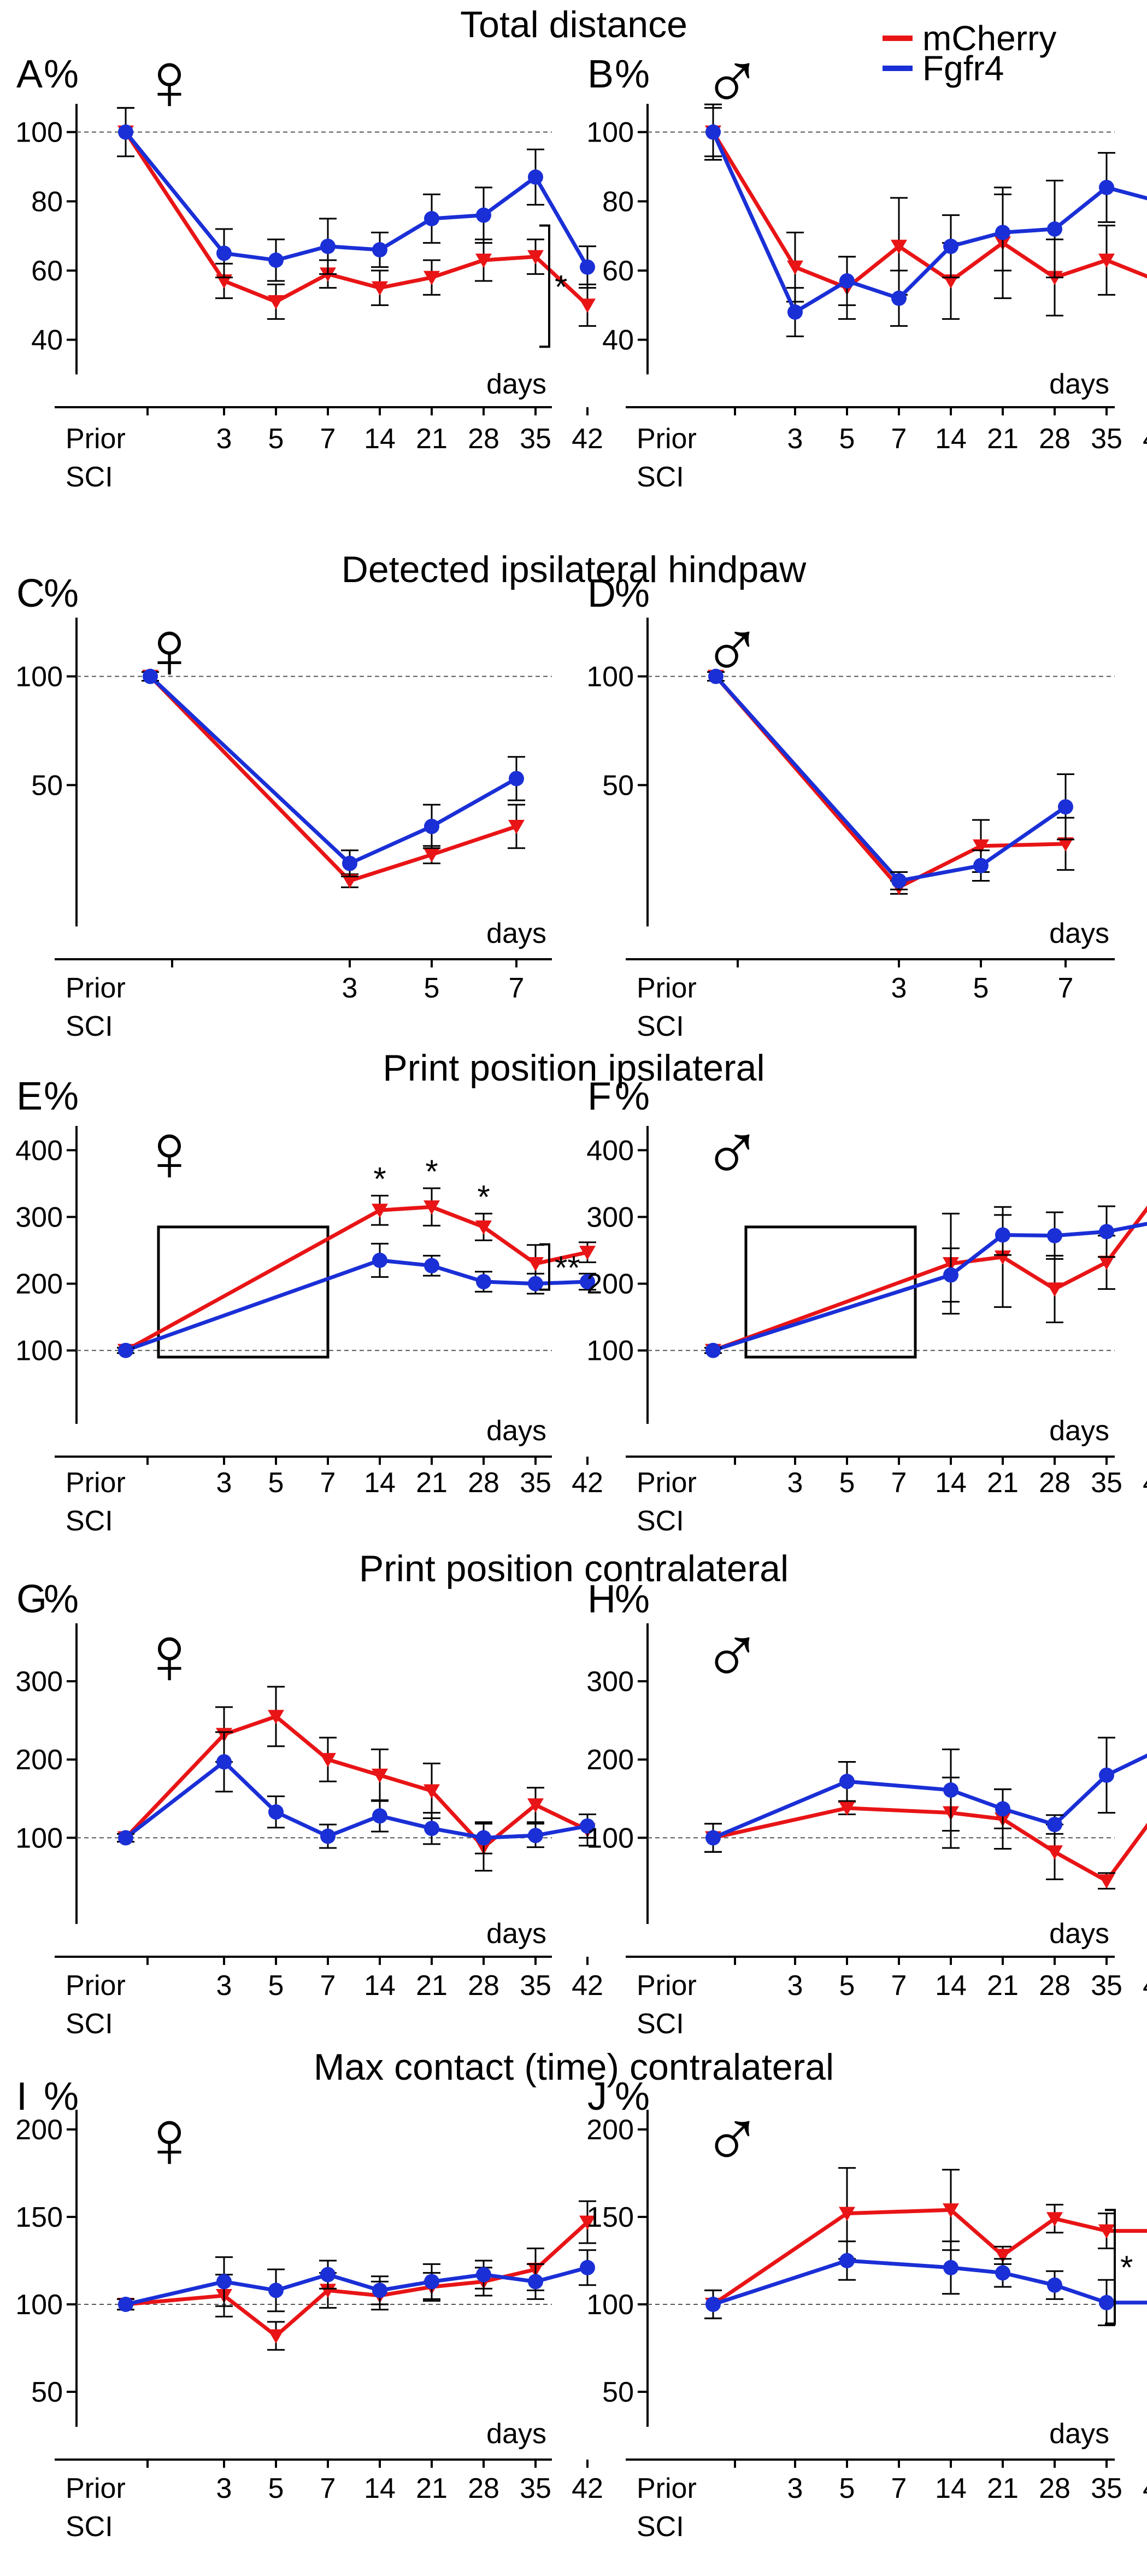  I want to click on y-tick-label-d-100: 100, so click(610, 677).